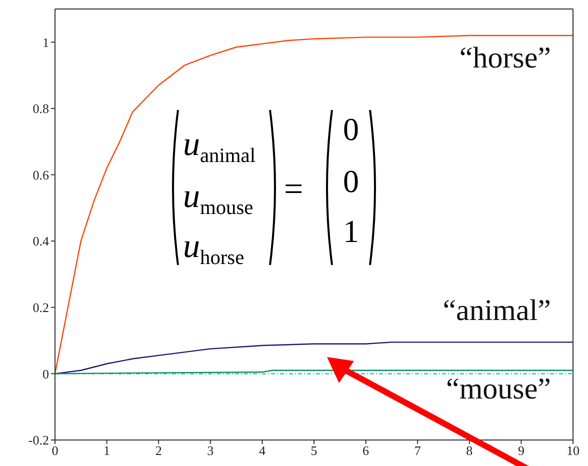  Describe the element at coordinates (496, 311) in the screenshot. I see `series-label: “animal”` at that location.